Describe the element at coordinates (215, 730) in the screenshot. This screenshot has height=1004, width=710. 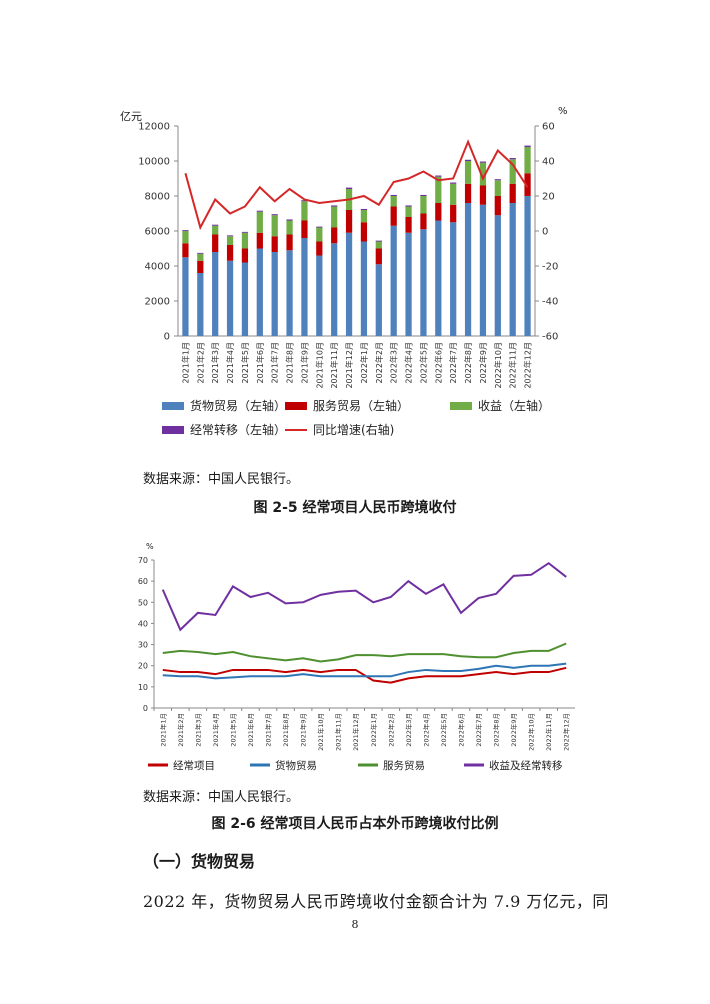
I see `x-tick-label: 2021年4月` at that location.